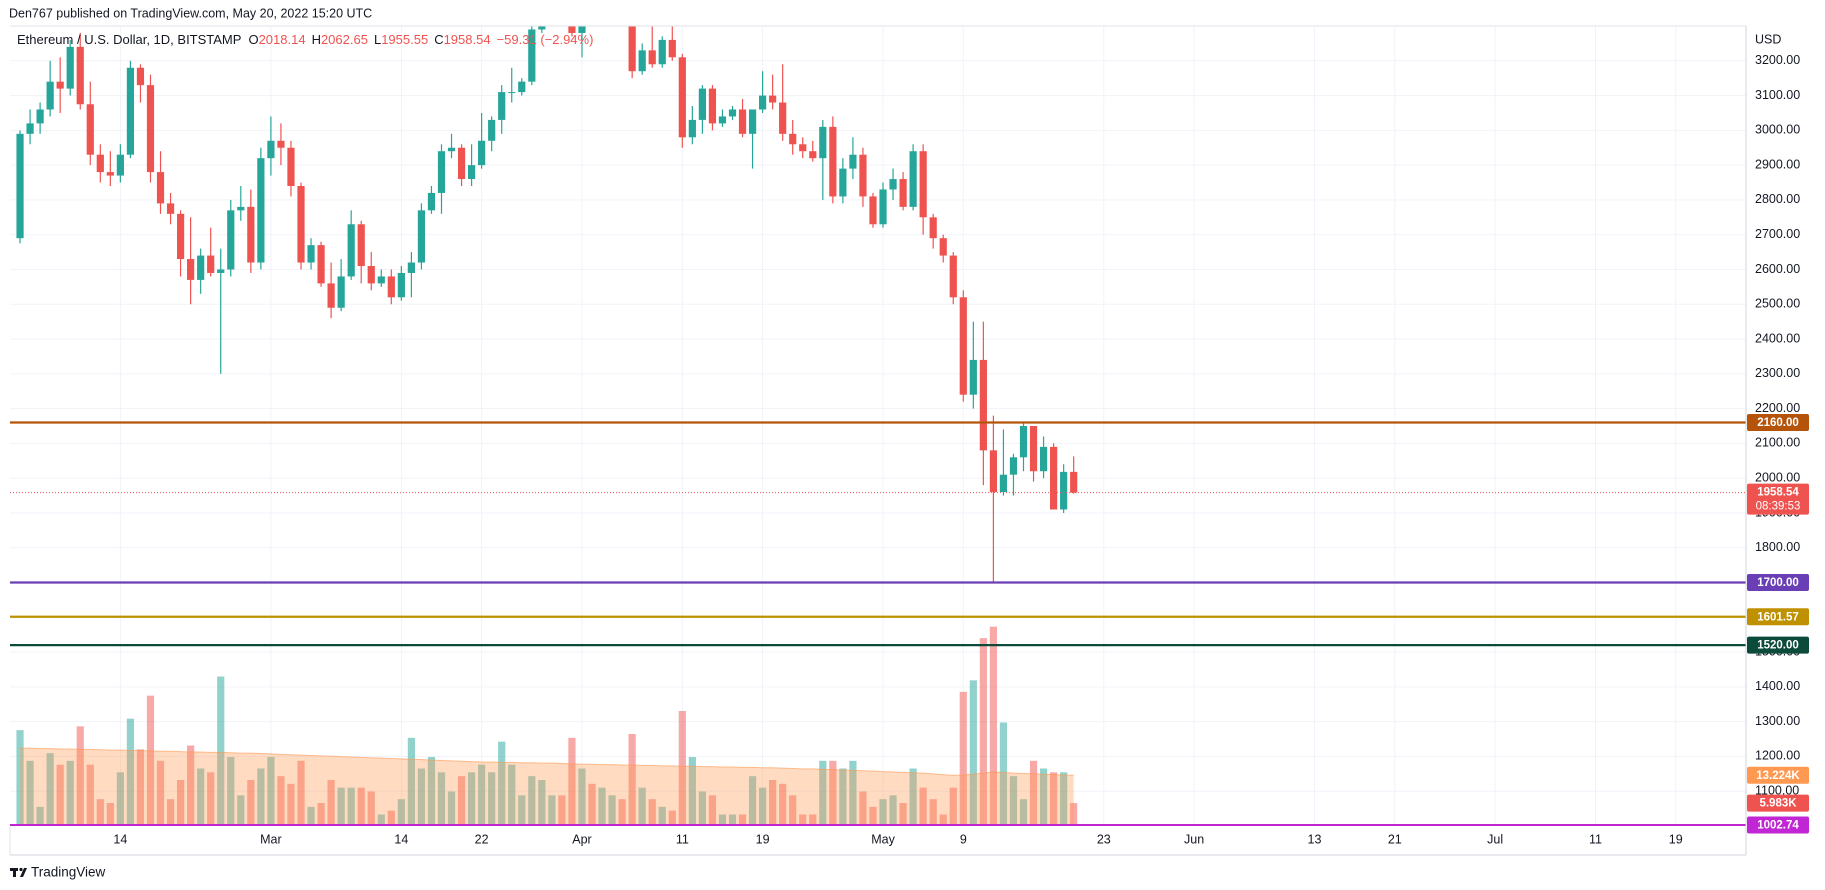 This screenshot has width=1825, height=890. I want to click on x-tick-label: 22, so click(482, 839).